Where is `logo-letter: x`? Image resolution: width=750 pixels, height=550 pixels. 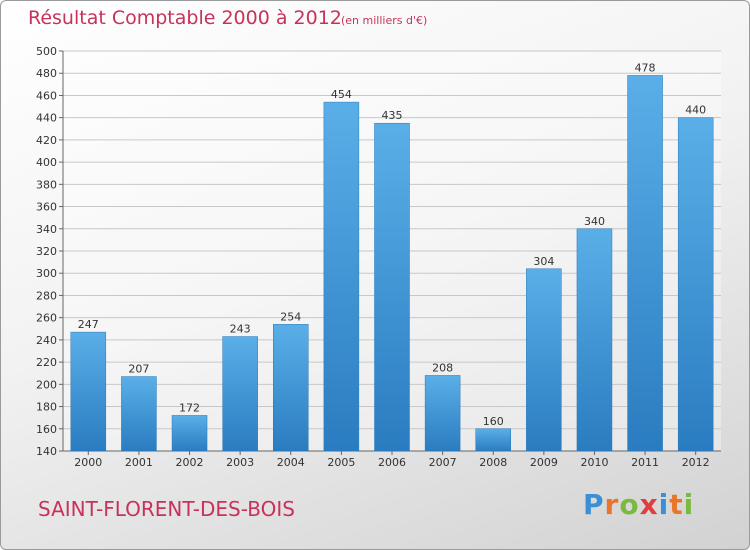
logo-letter: x is located at coordinates (649, 504).